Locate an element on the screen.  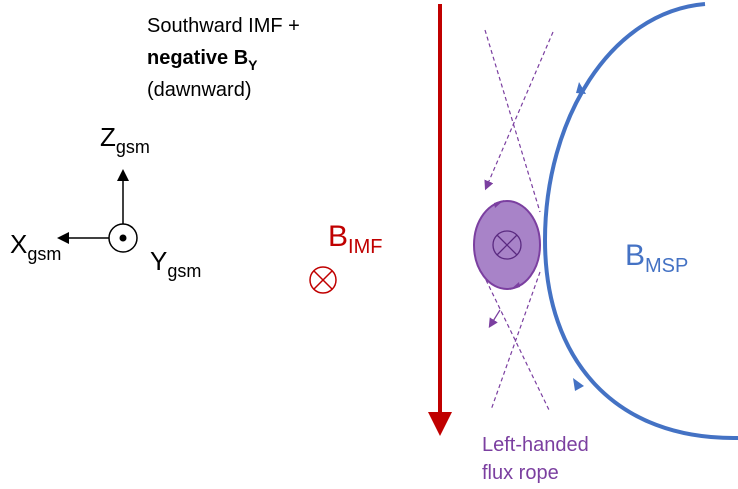
rope-core is located at coordinates (507, 245).